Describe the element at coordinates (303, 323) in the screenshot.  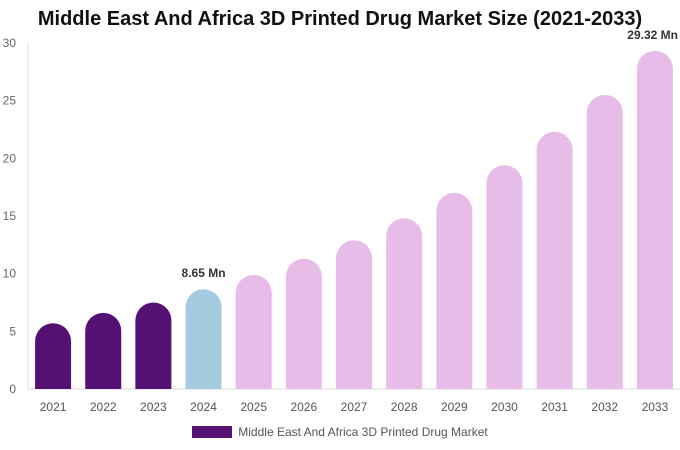
I see `bar-2026` at that location.